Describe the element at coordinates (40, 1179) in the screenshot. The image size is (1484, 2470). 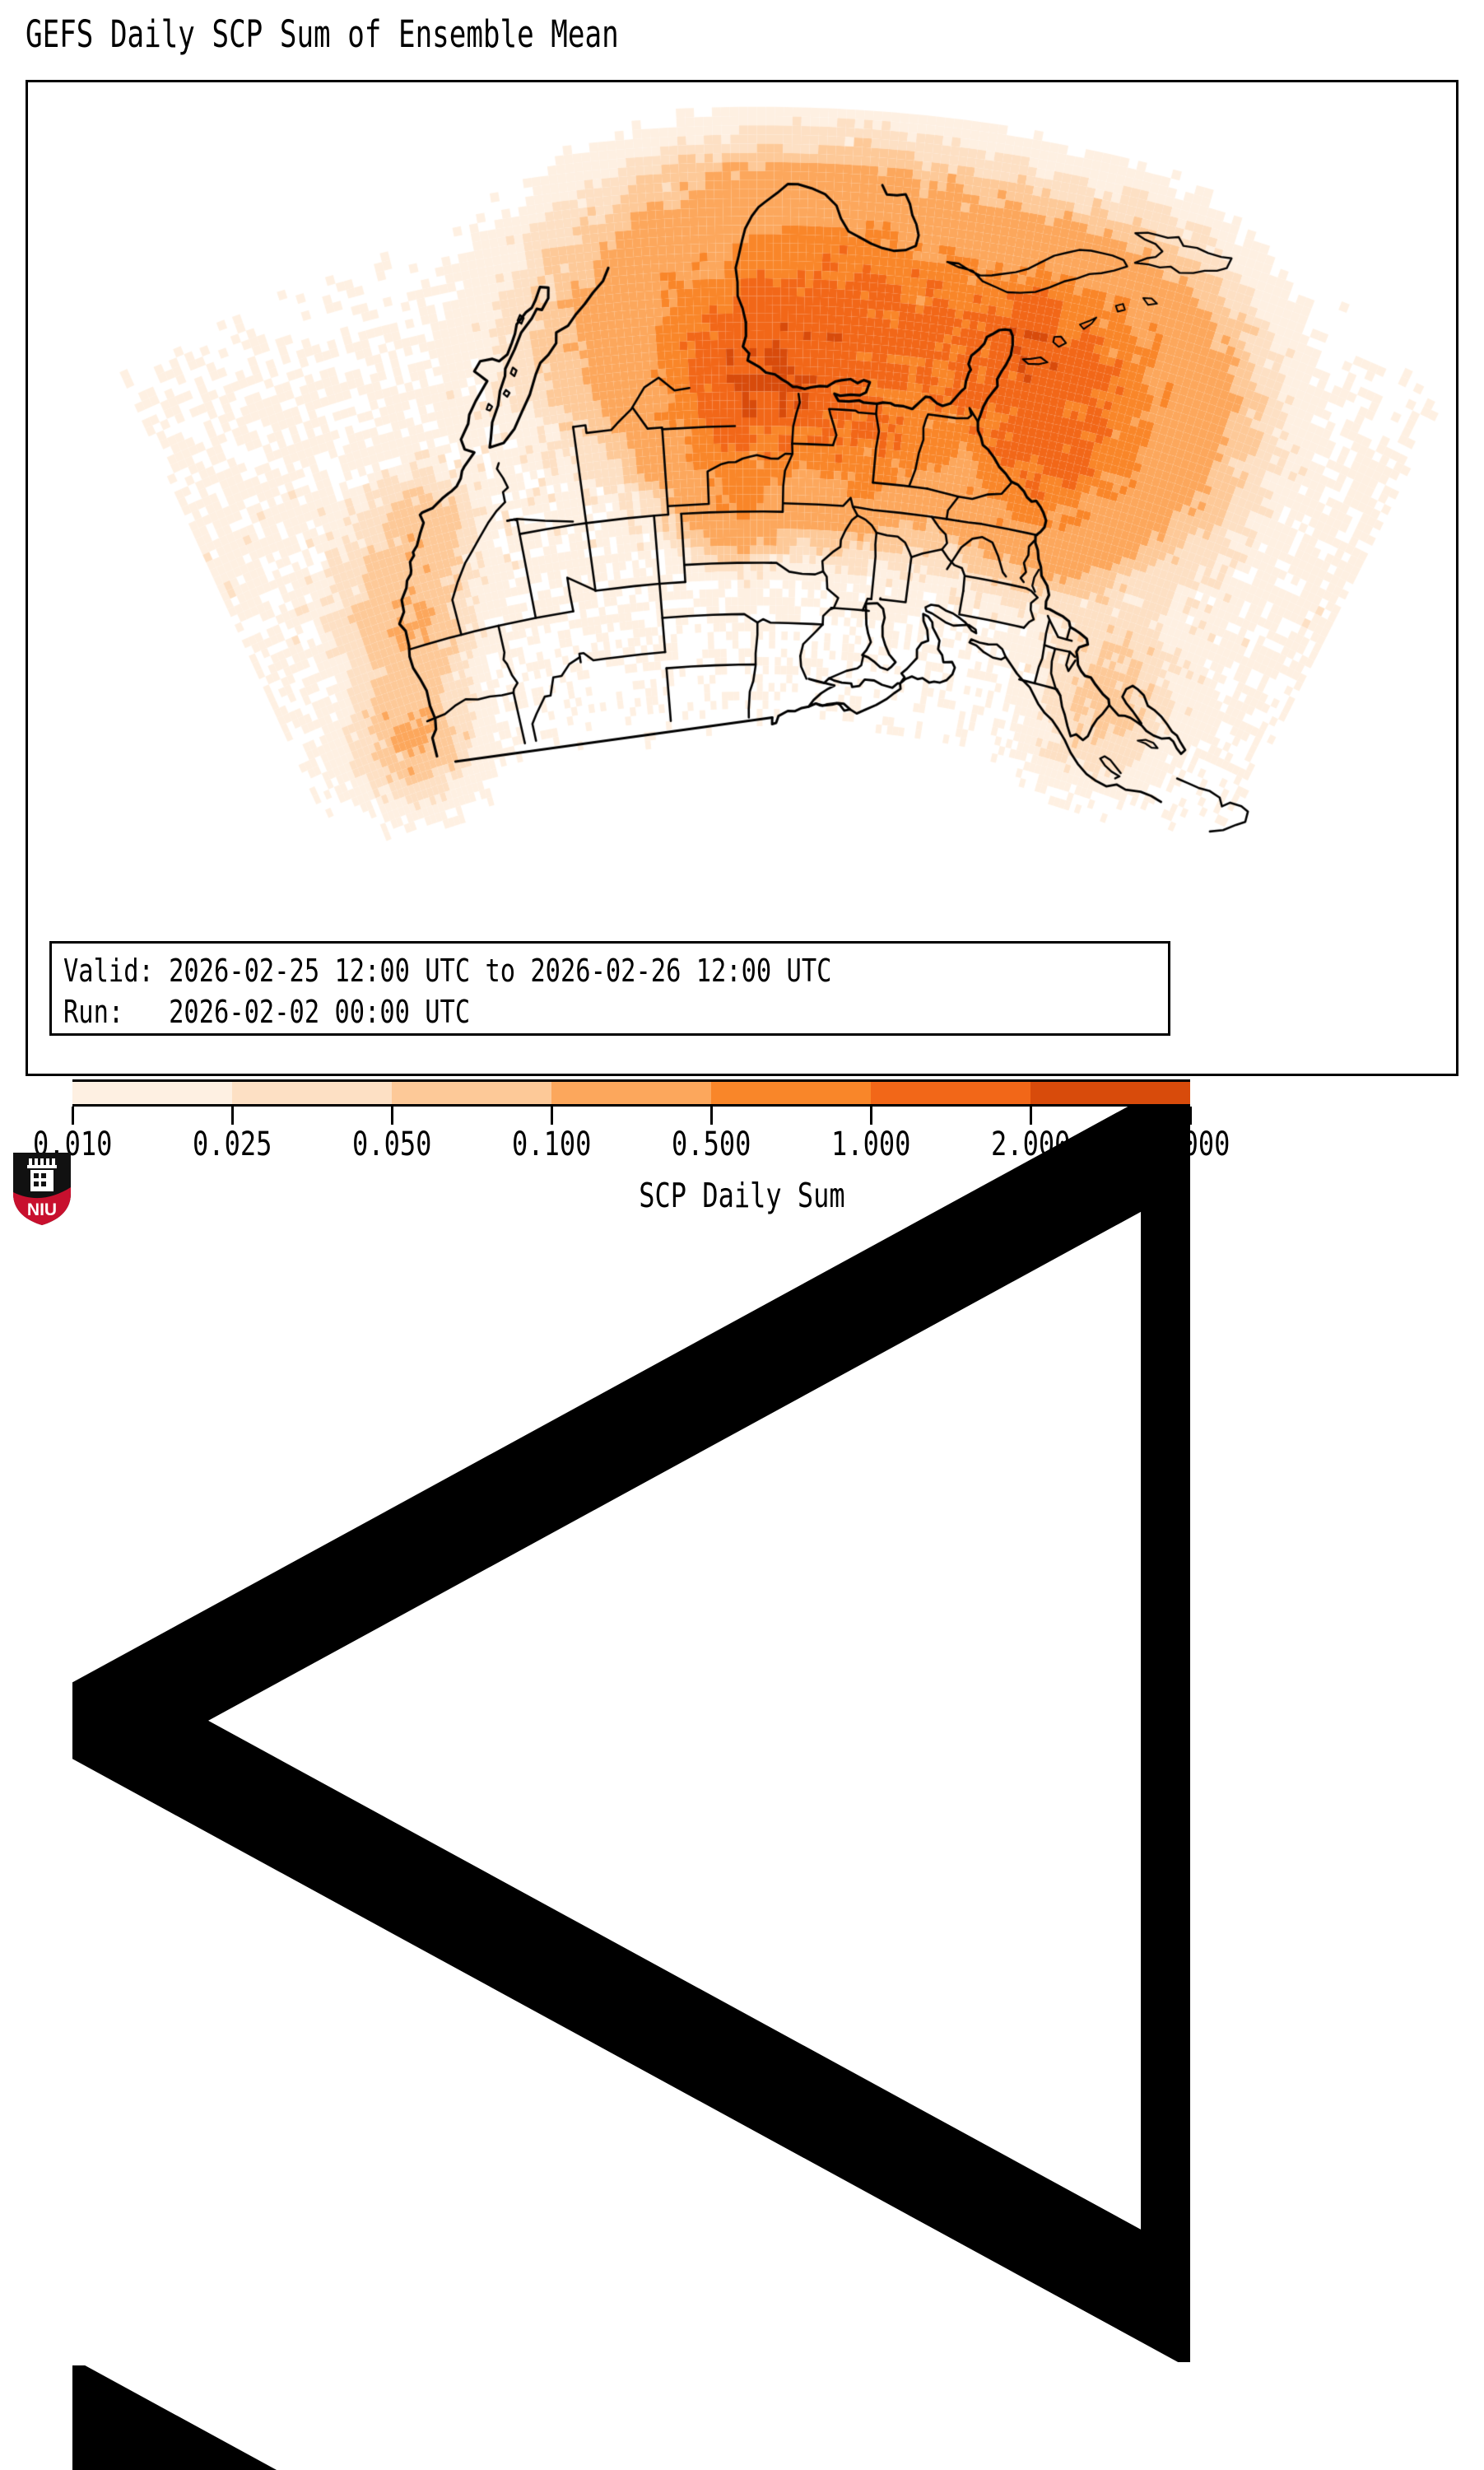
I see `logo-castle-windows` at that location.